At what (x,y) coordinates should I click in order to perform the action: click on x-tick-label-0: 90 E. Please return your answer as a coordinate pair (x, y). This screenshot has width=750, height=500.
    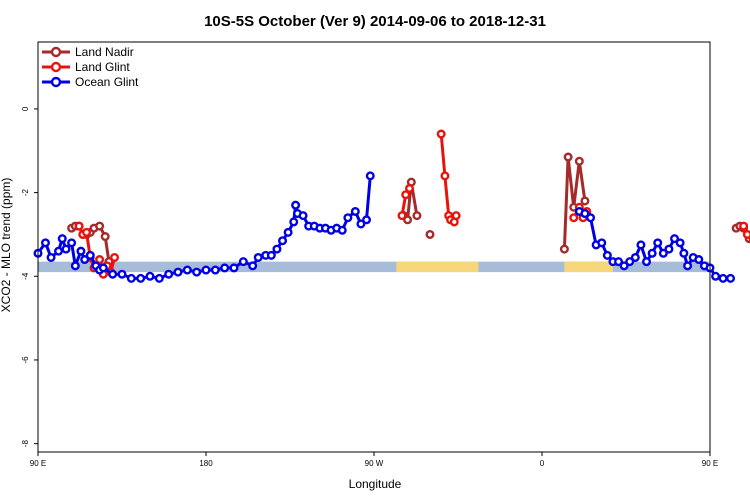
    Looking at the image, I should click on (38, 463).